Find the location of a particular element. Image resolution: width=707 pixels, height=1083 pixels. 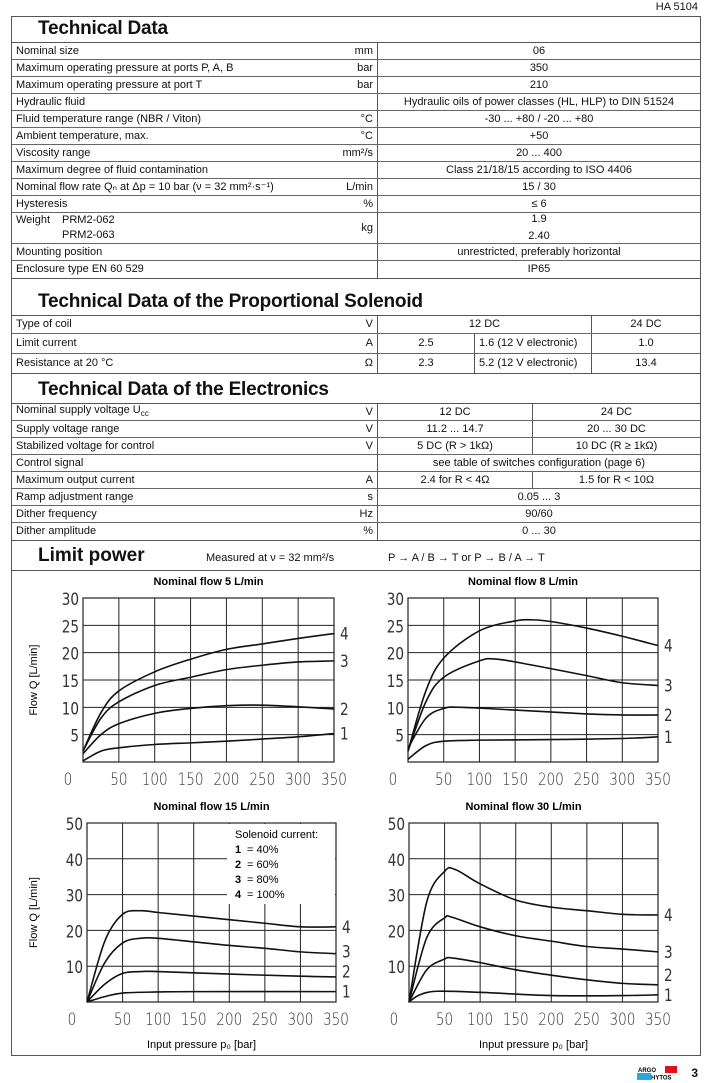

x-tick-label: 100 is located at coordinates (158, 1020).